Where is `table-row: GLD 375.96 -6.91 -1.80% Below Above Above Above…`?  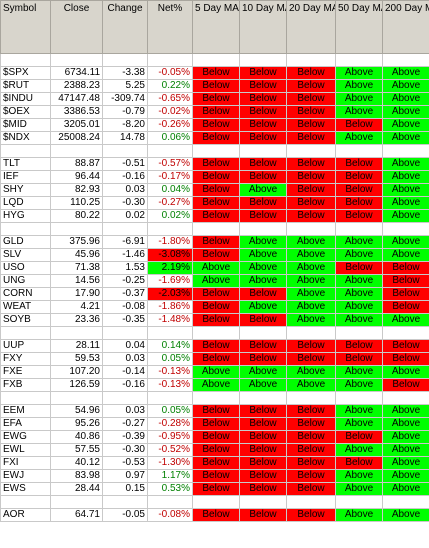
table-row: GLD 375.96 -6.91 -1.80% Below Above Above Above… is located at coordinates (214, 242).